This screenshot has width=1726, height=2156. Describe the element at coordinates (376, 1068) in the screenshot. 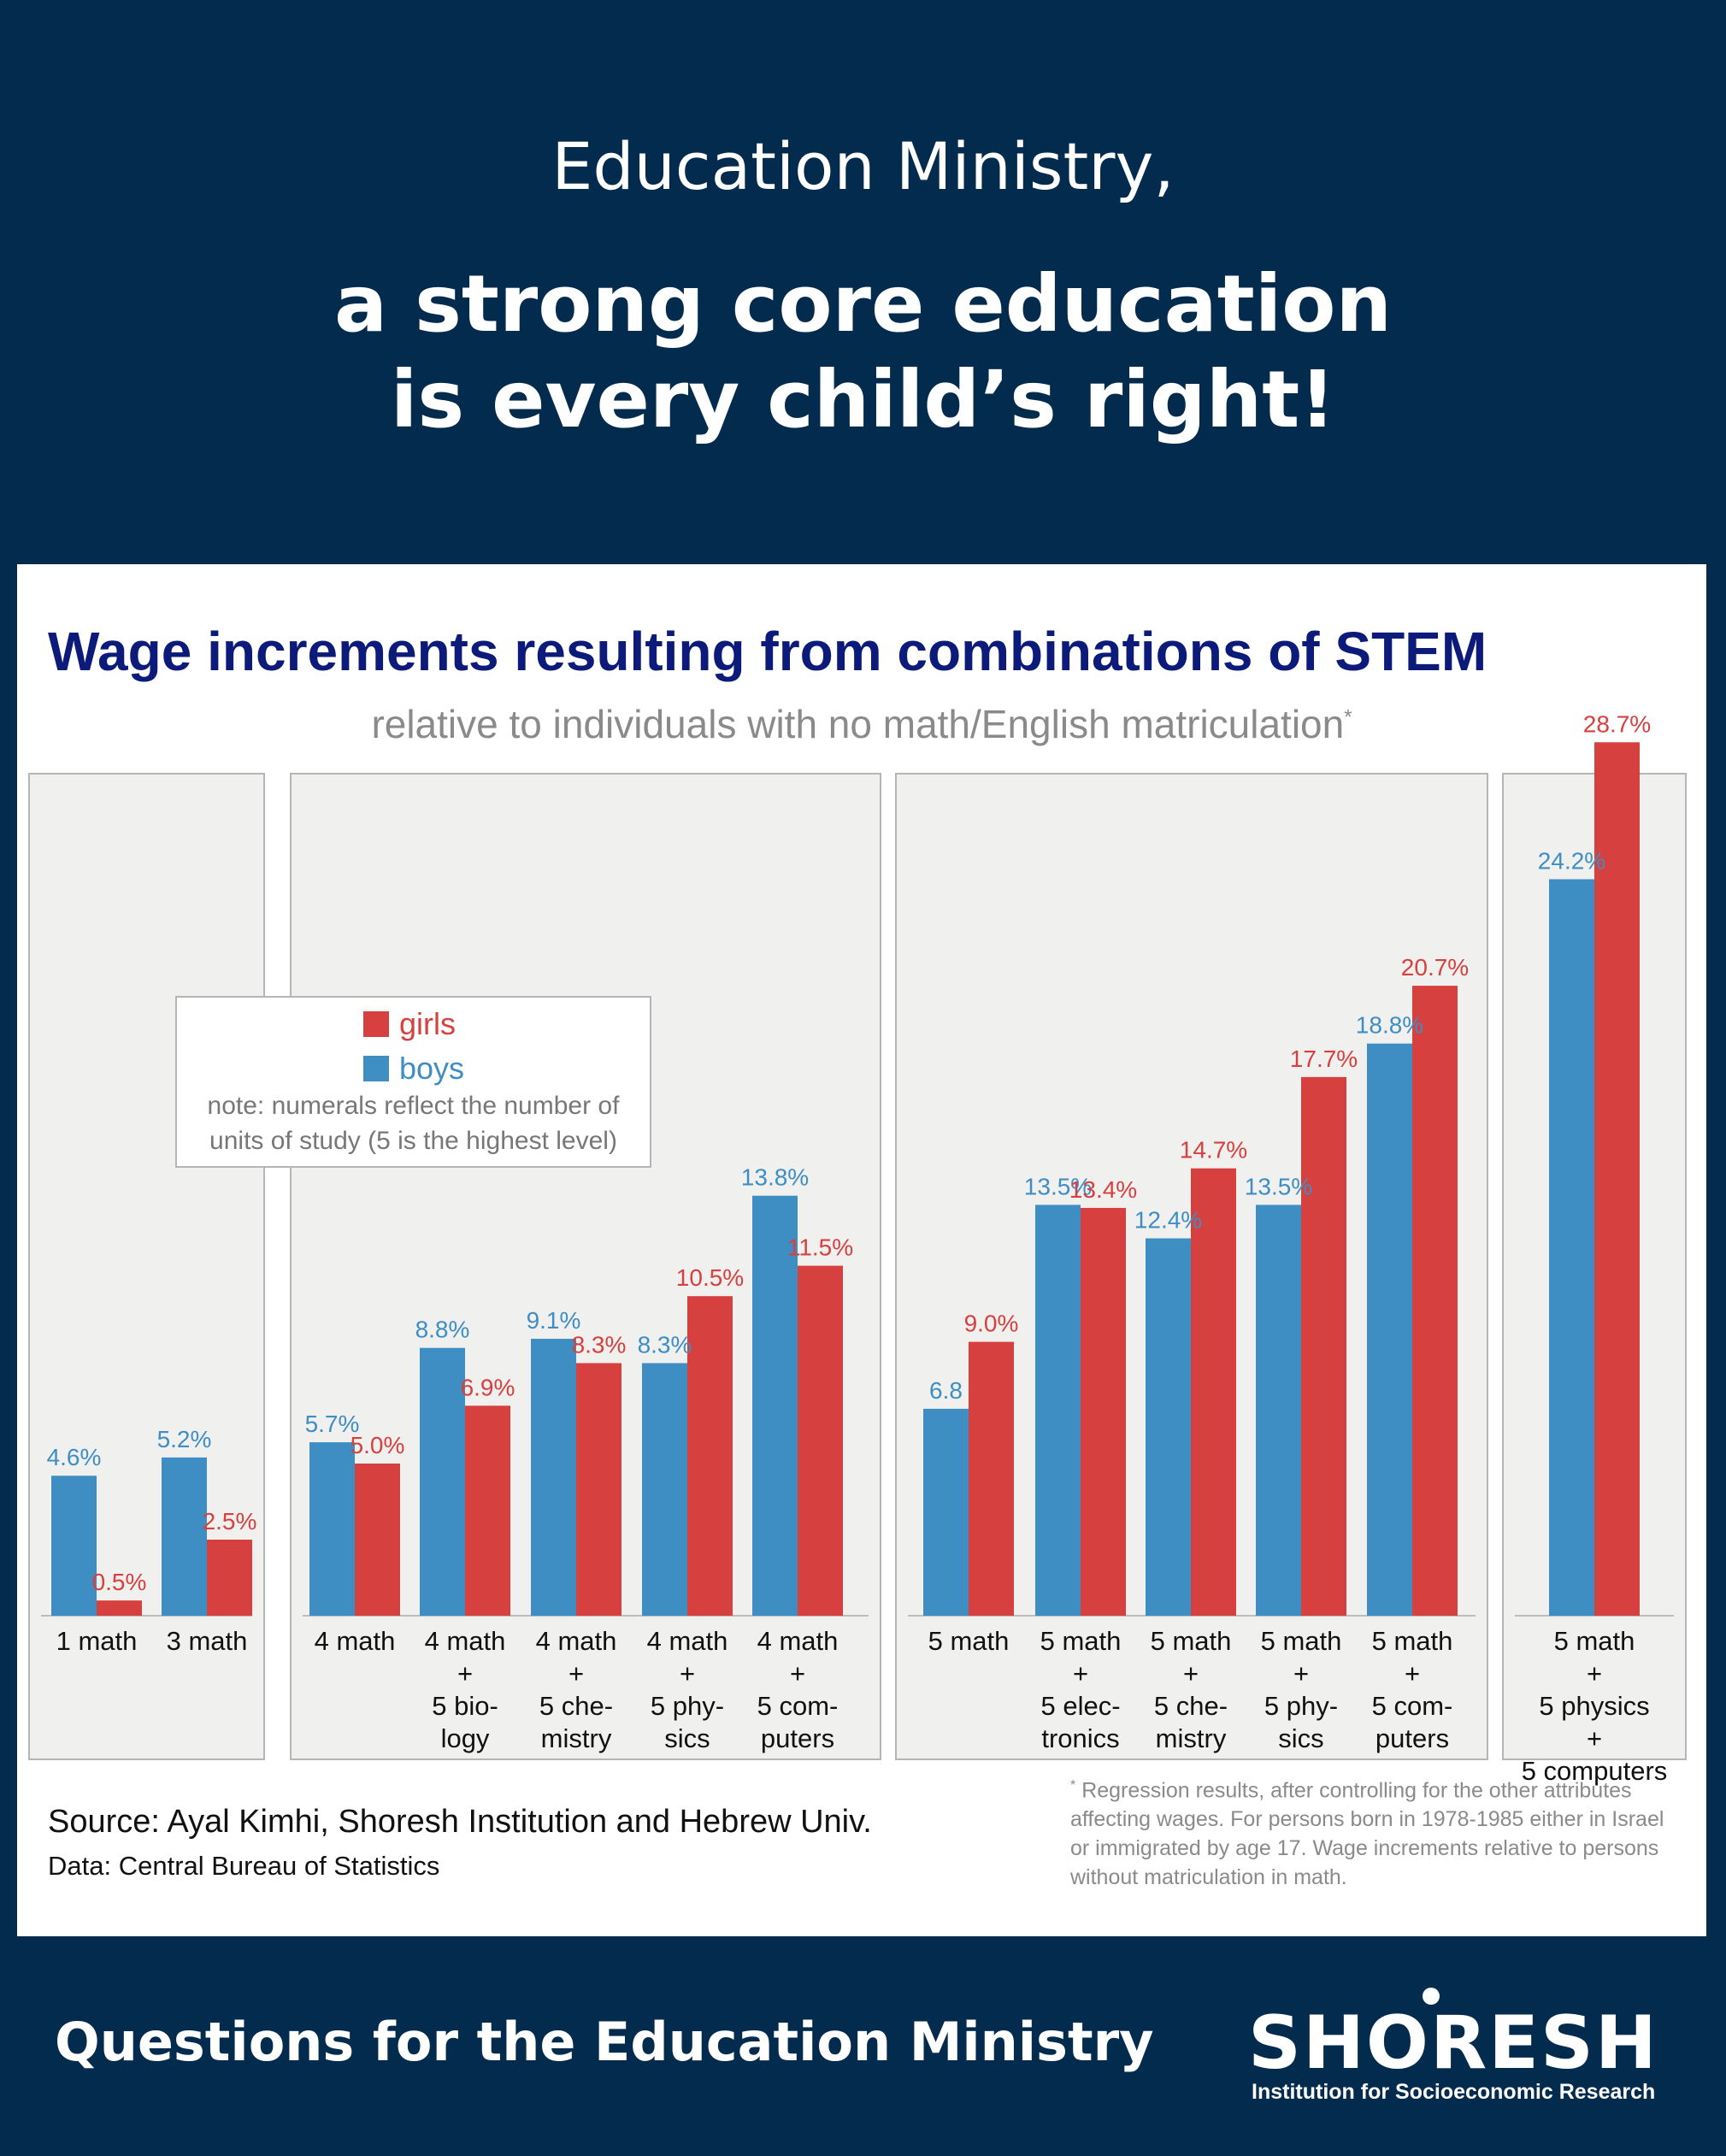

I see `legend-swatch-boys` at that location.